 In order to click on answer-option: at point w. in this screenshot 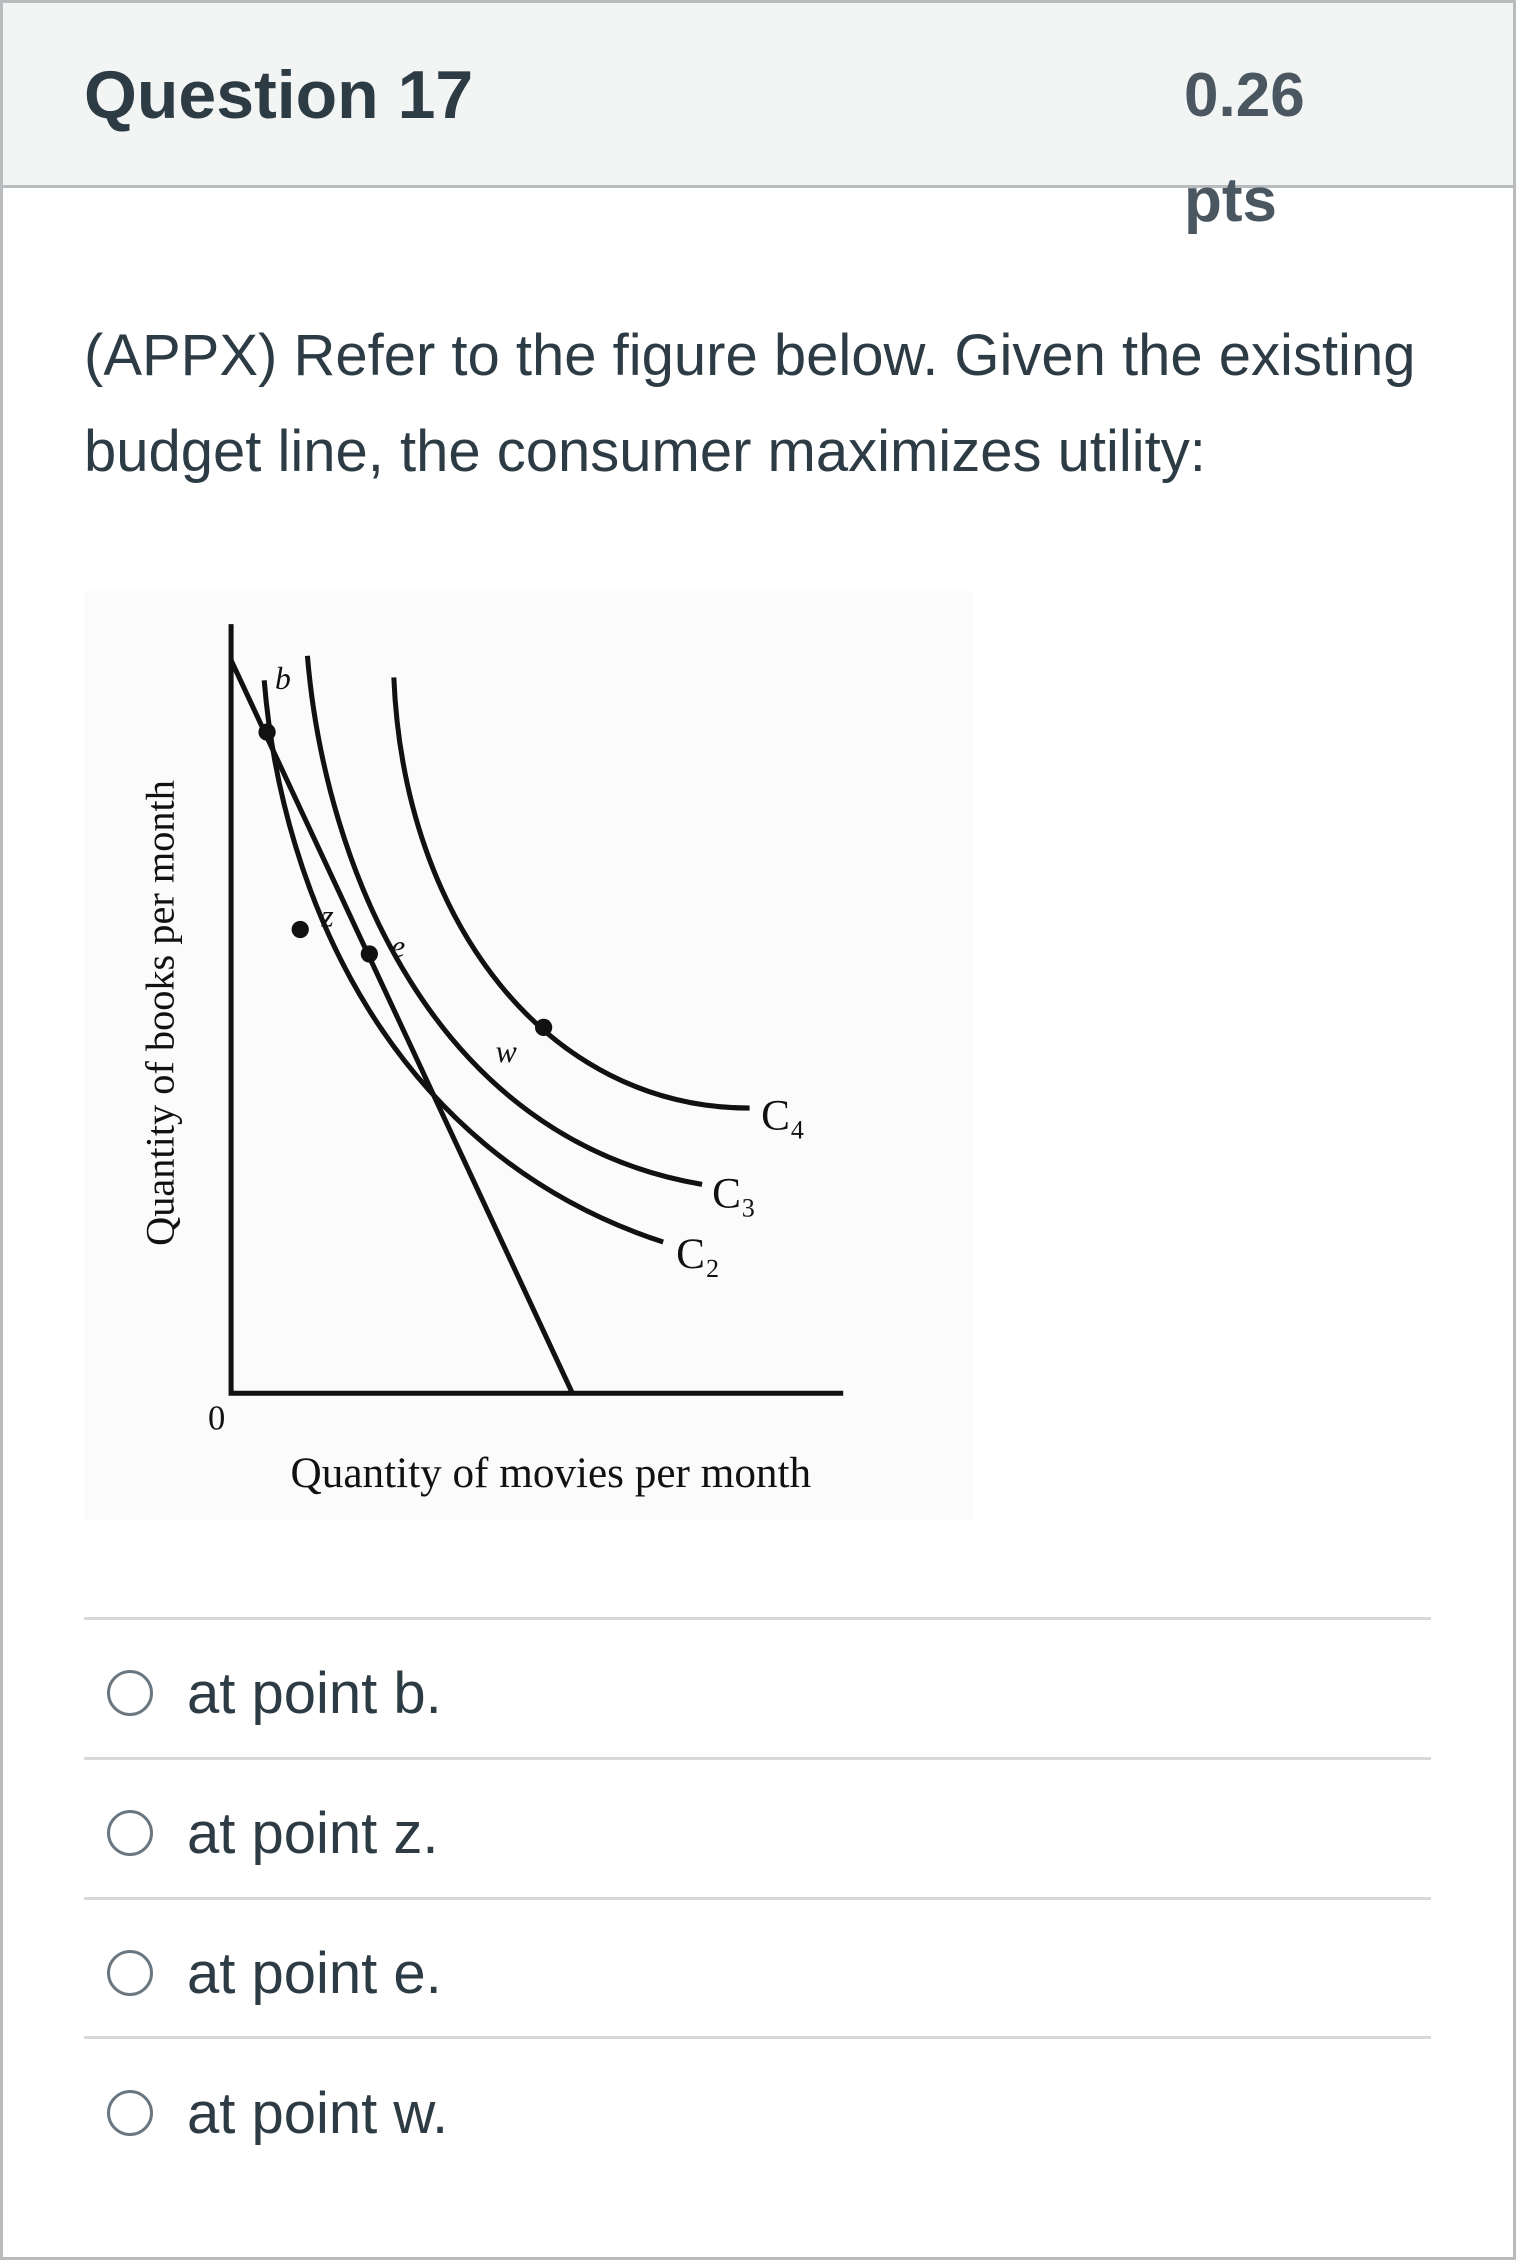, I will do `click(757, 2116)`.